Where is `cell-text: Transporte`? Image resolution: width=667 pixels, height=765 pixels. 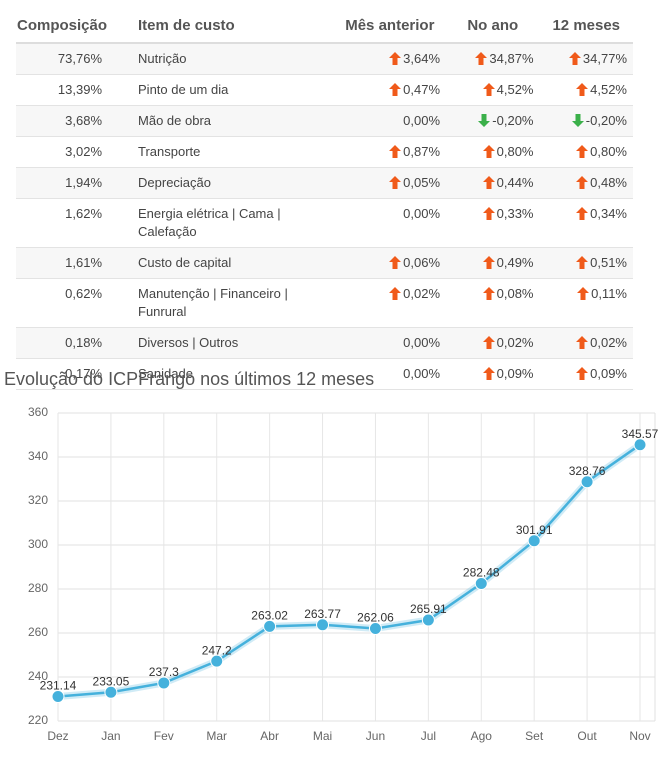 cell-text: Transporte is located at coordinates (169, 151).